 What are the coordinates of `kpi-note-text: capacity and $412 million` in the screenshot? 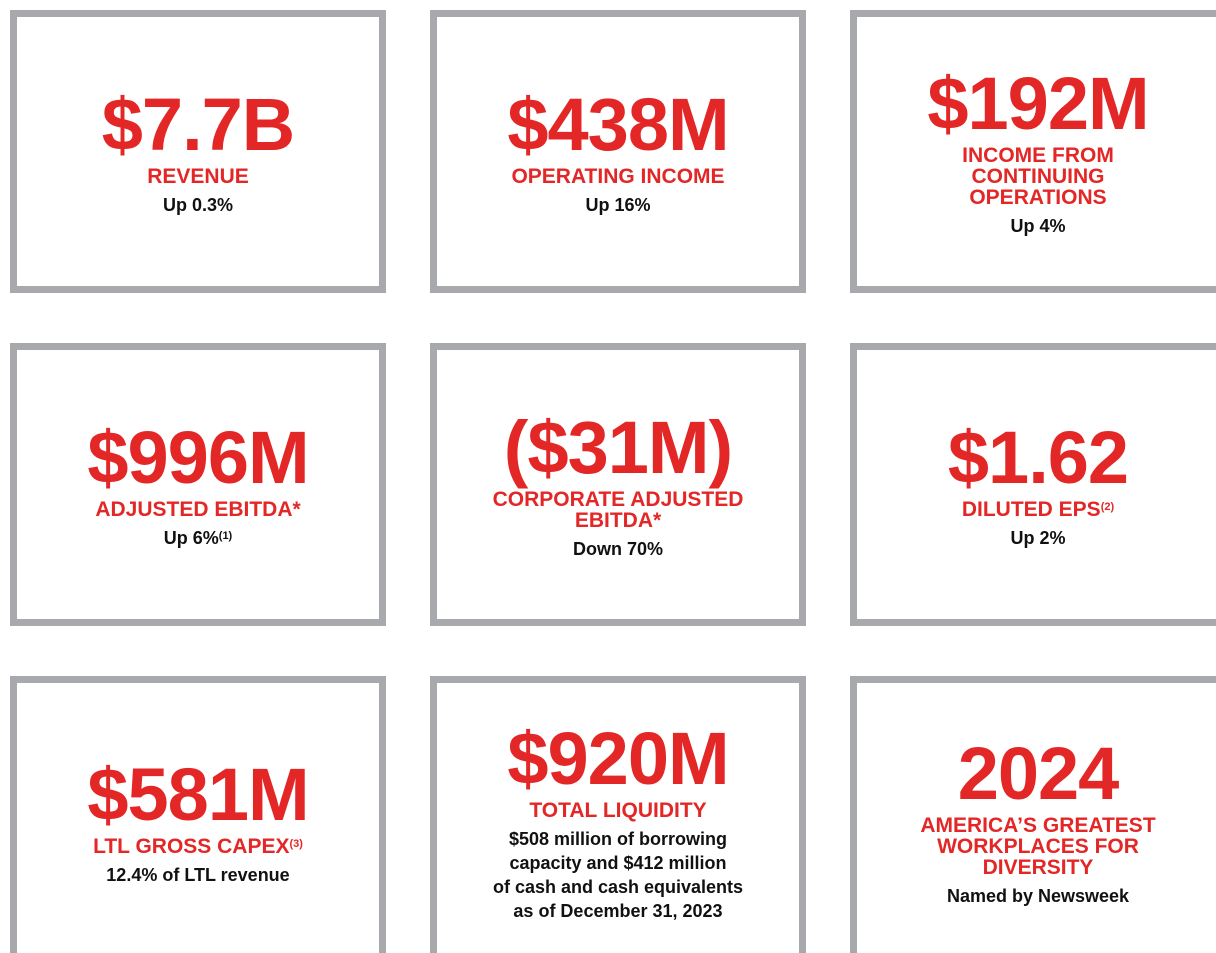 It's located at (618, 862).